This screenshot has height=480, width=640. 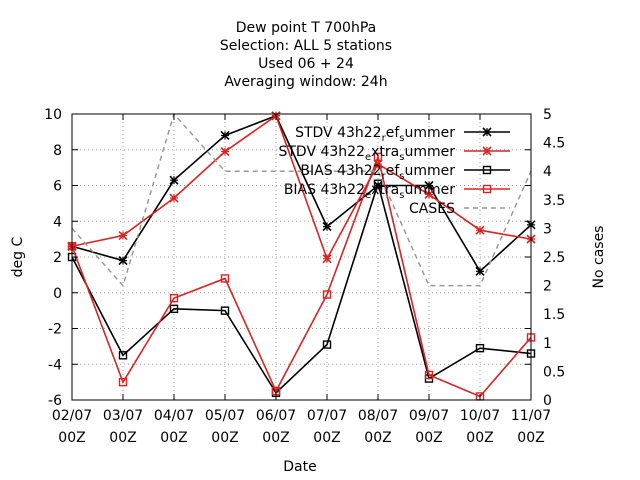 I want to click on title-line: Selection: ALL 5 stations, so click(x=306, y=46).